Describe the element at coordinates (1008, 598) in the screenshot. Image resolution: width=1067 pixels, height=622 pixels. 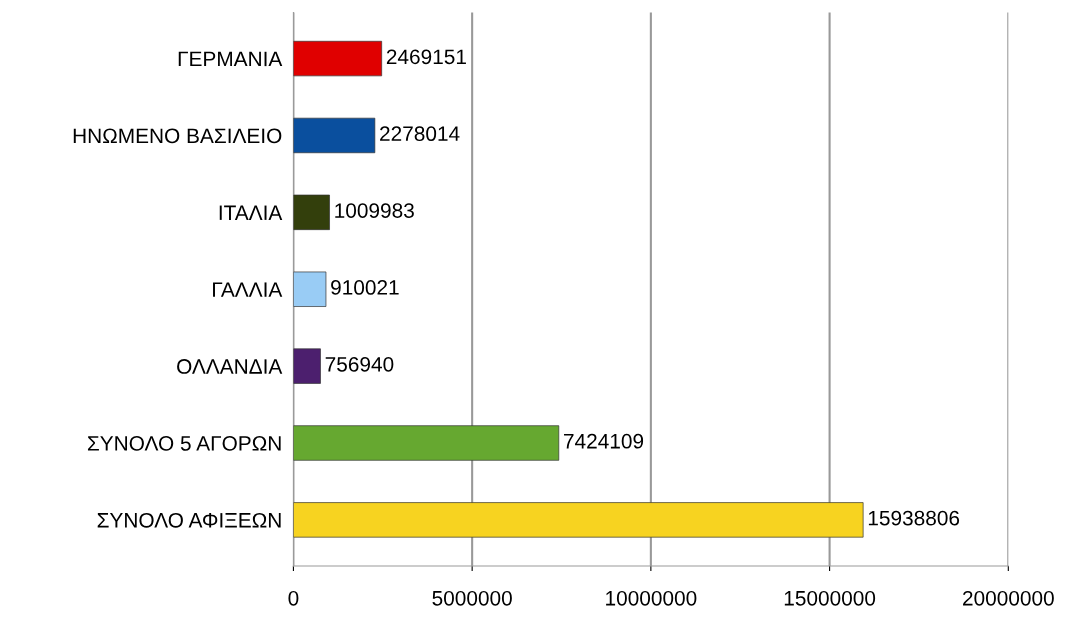
I see `x-tick-label: 20000000` at that location.